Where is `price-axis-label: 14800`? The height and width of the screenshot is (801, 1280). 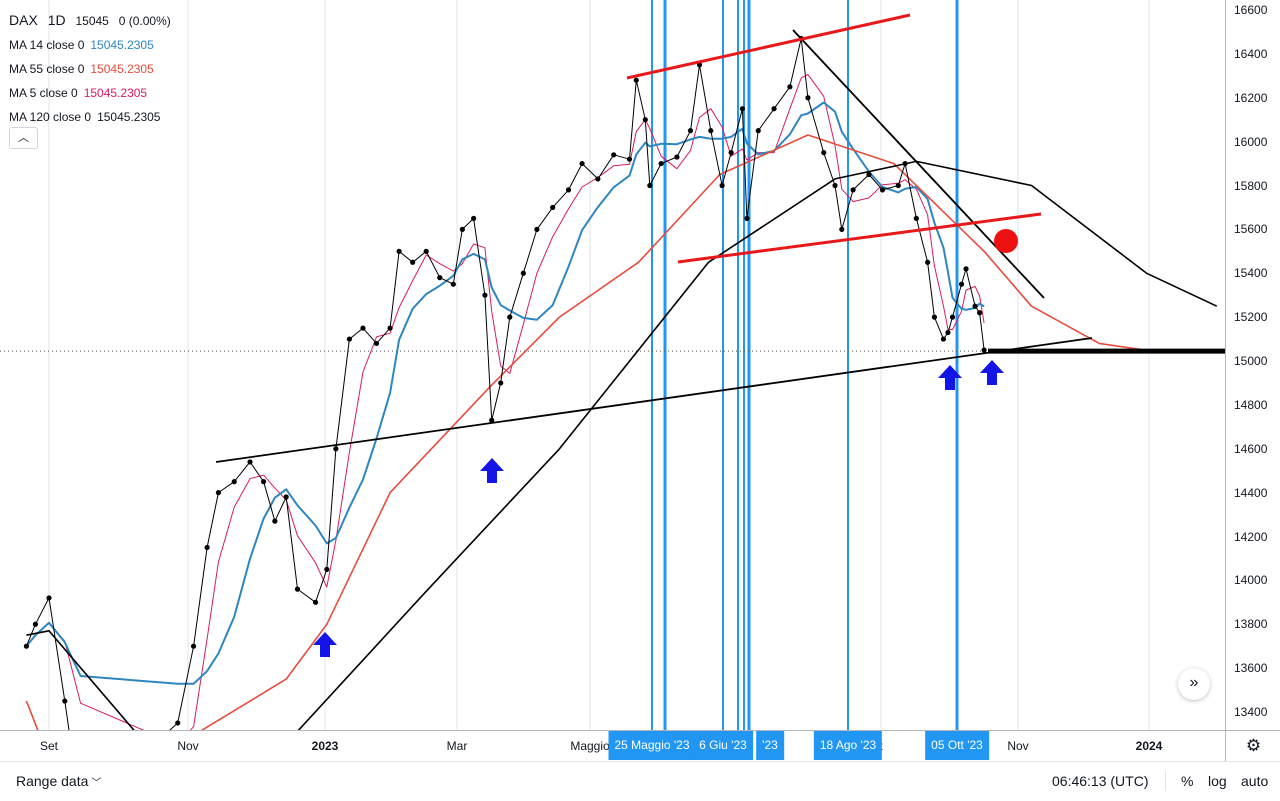
price-axis-label: 14800 is located at coordinates (1251, 404).